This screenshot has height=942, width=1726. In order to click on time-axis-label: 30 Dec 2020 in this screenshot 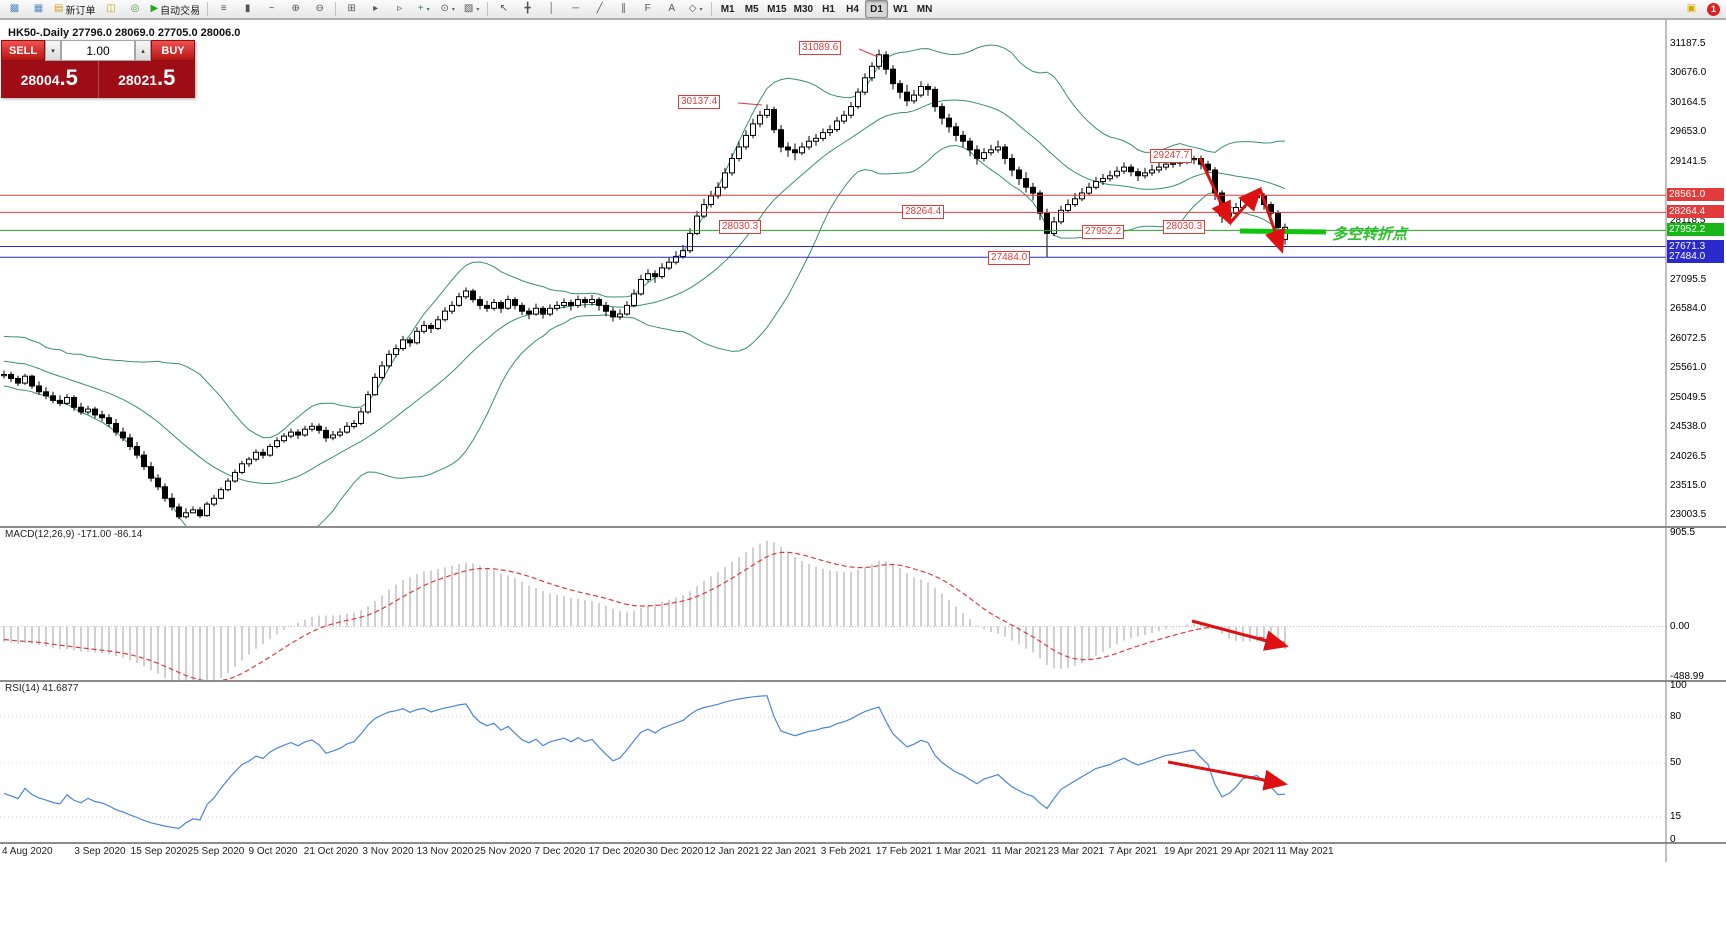, I will do `click(675, 851)`.